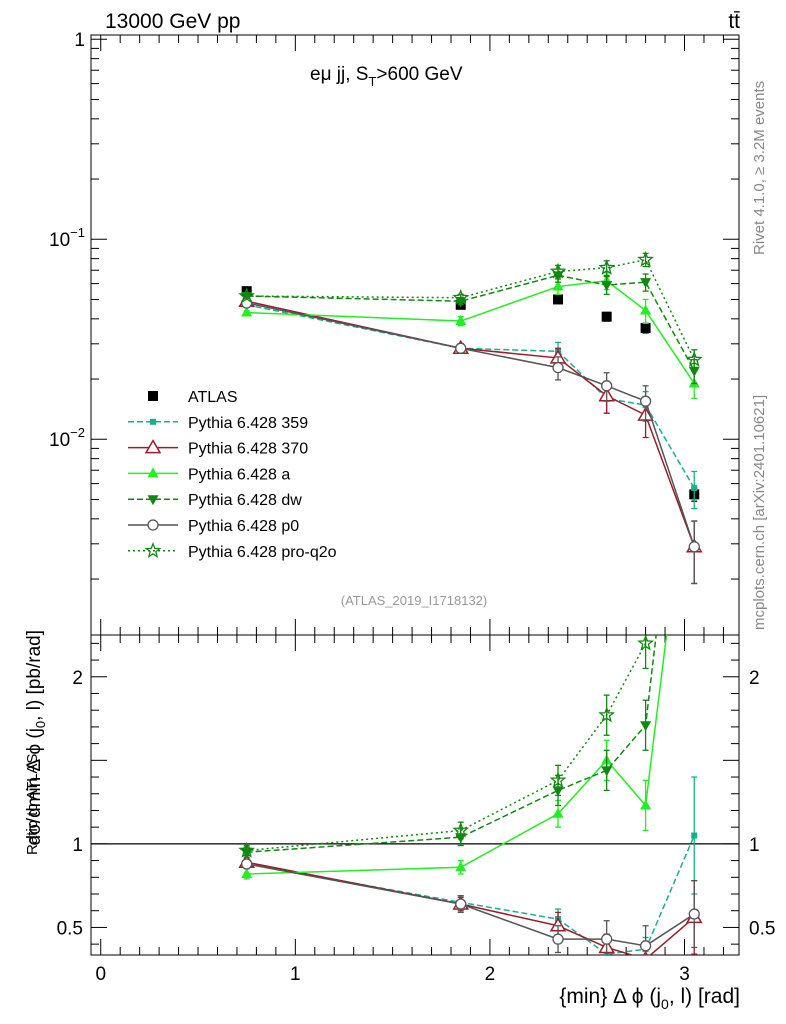  I want to click on legend-item: Pythia 6.428 dw, so click(215, 500).